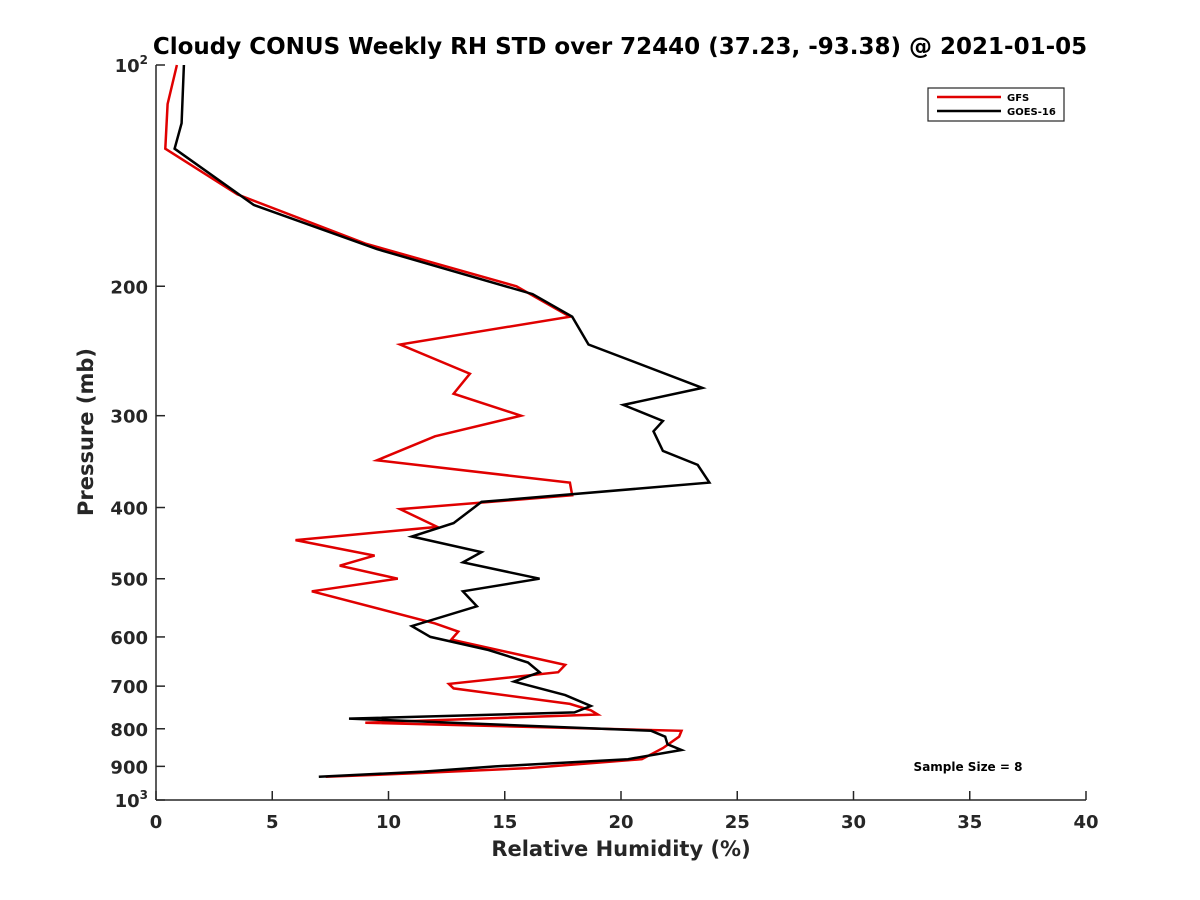 This screenshot has width=1200, height=900. Describe the element at coordinates (620, 822) in the screenshot. I see `x-tick-label: 20` at that location.